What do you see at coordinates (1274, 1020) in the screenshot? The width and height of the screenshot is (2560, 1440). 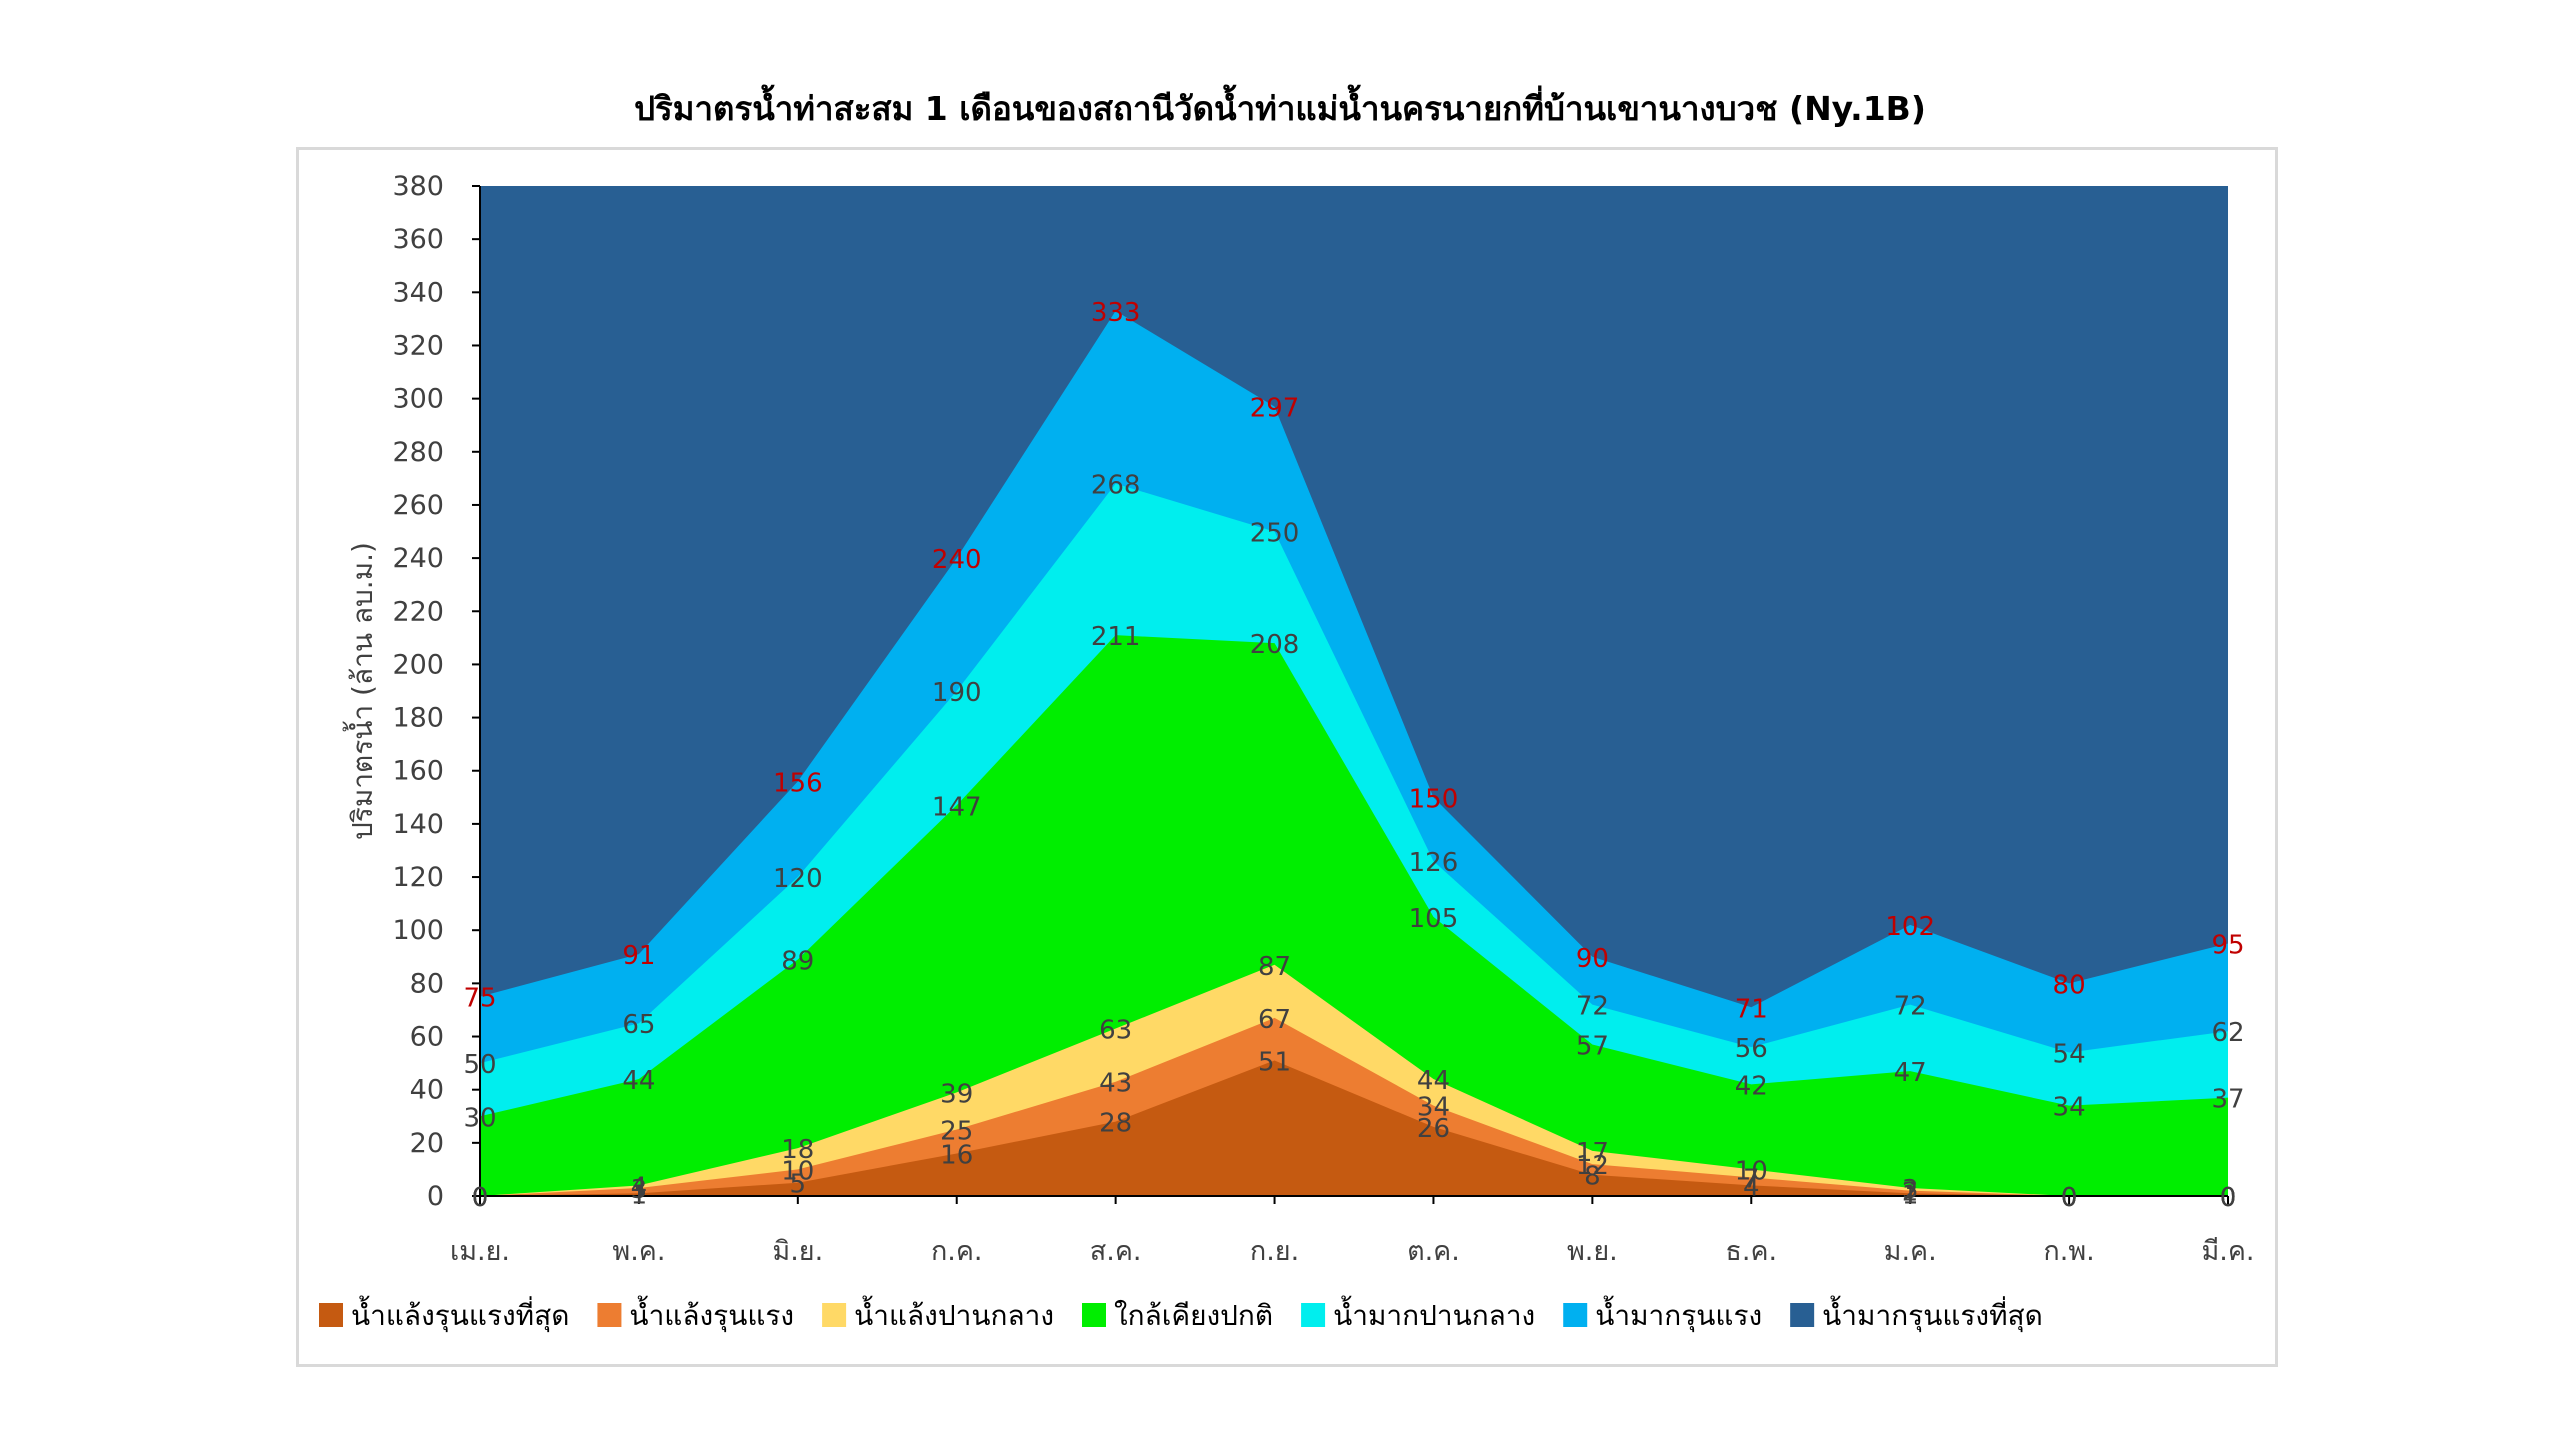 I see `data-label: 67` at bounding box center [1274, 1020].